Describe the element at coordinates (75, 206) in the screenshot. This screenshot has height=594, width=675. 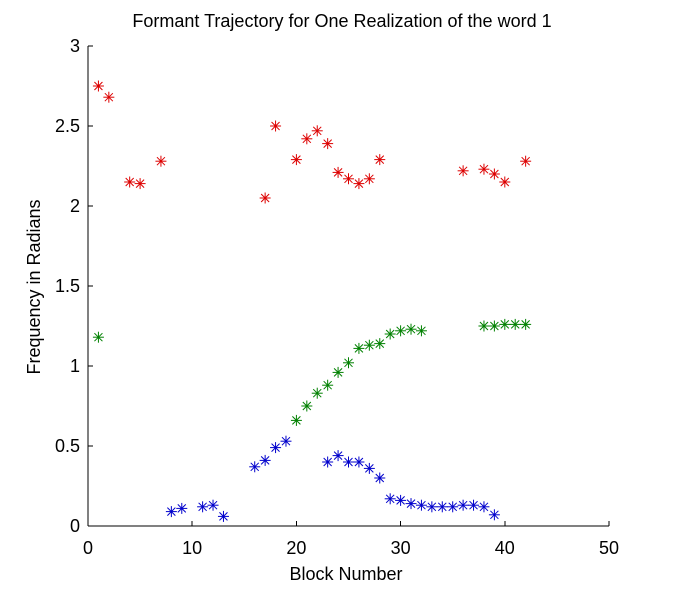
I see `y-tick-label: 2` at that location.